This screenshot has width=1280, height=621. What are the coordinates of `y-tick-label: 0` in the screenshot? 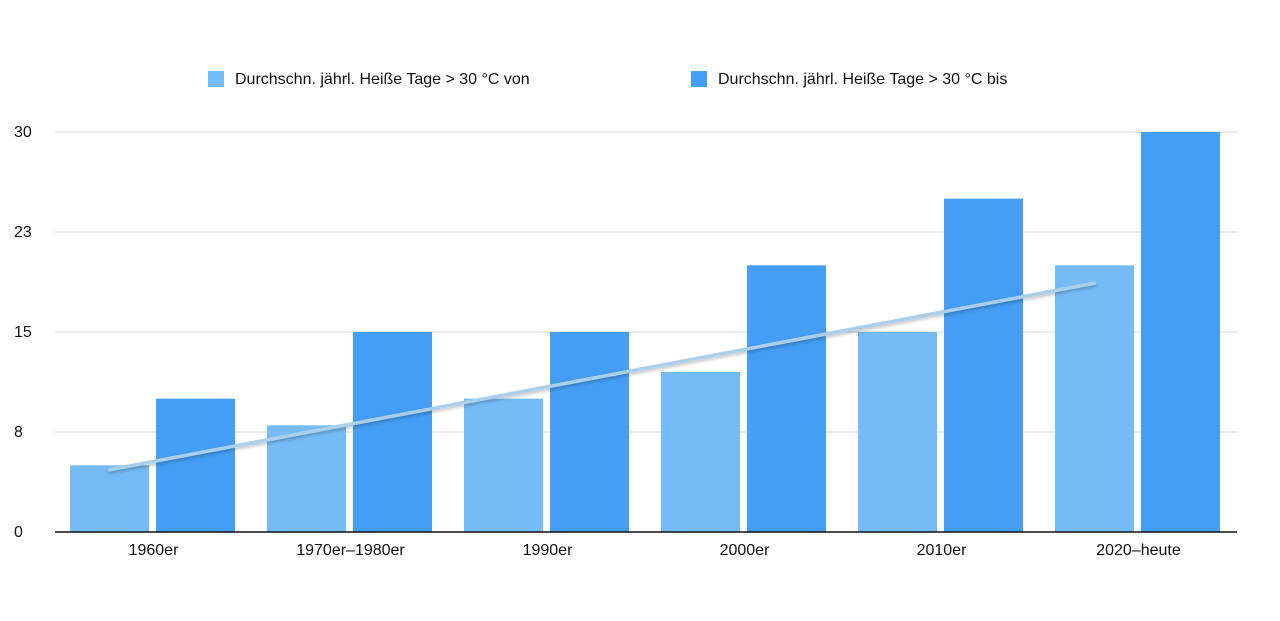 It's located at (18, 532).